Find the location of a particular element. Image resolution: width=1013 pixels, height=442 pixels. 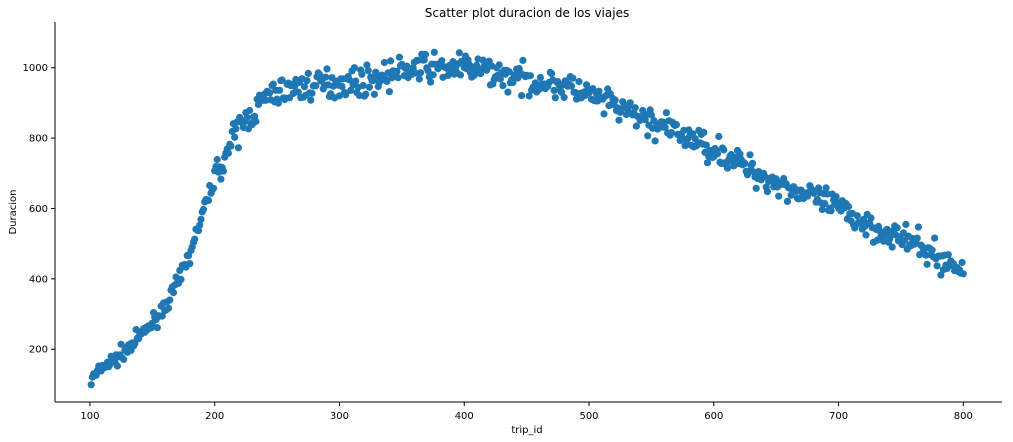

y-tick-label: 400 is located at coordinates (38, 279).